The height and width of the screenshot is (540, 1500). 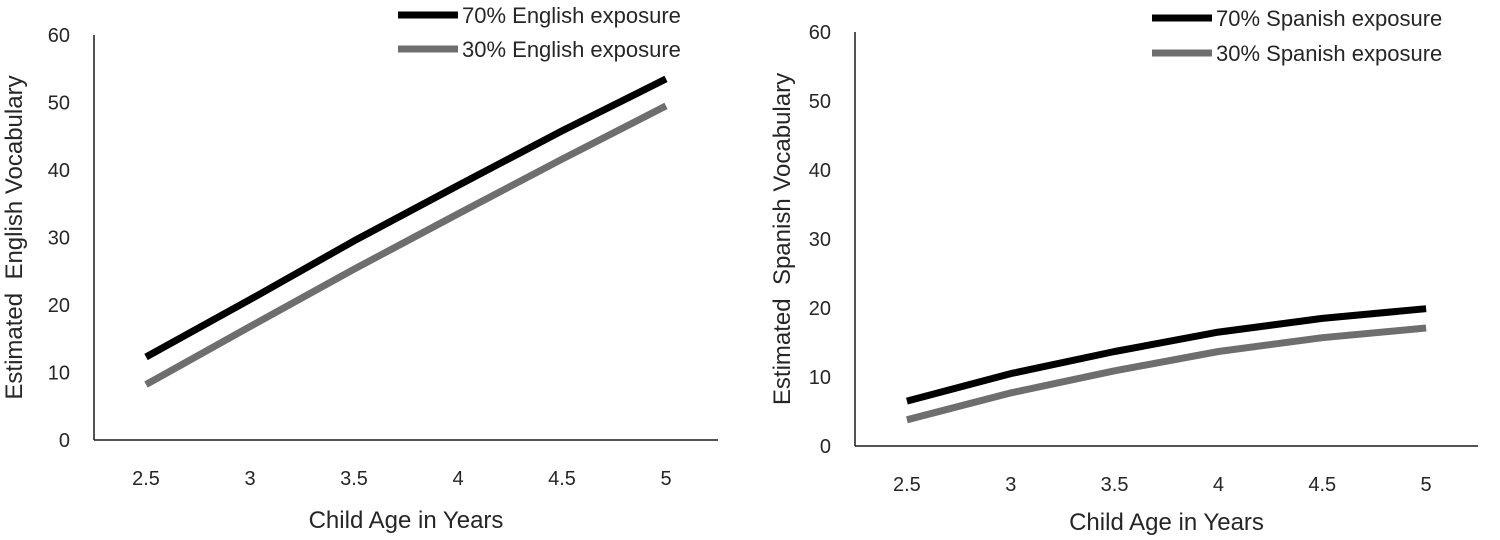 What do you see at coordinates (1166, 374) in the screenshot?
I see `series-line-low-exposure` at bounding box center [1166, 374].